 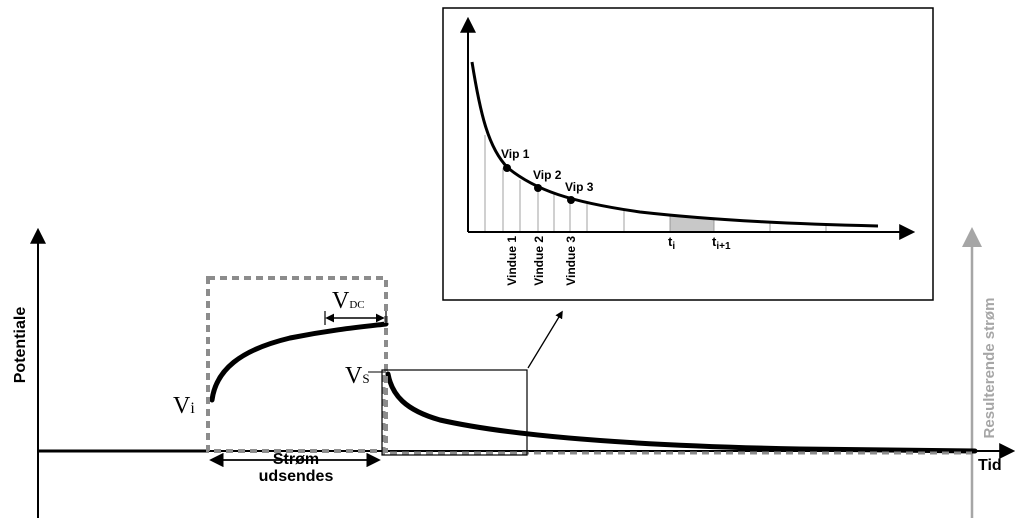 What do you see at coordinates (296, 476) in the screenshot?
I see `current-label-line2: udsendes` at bounding box center [296, 476].